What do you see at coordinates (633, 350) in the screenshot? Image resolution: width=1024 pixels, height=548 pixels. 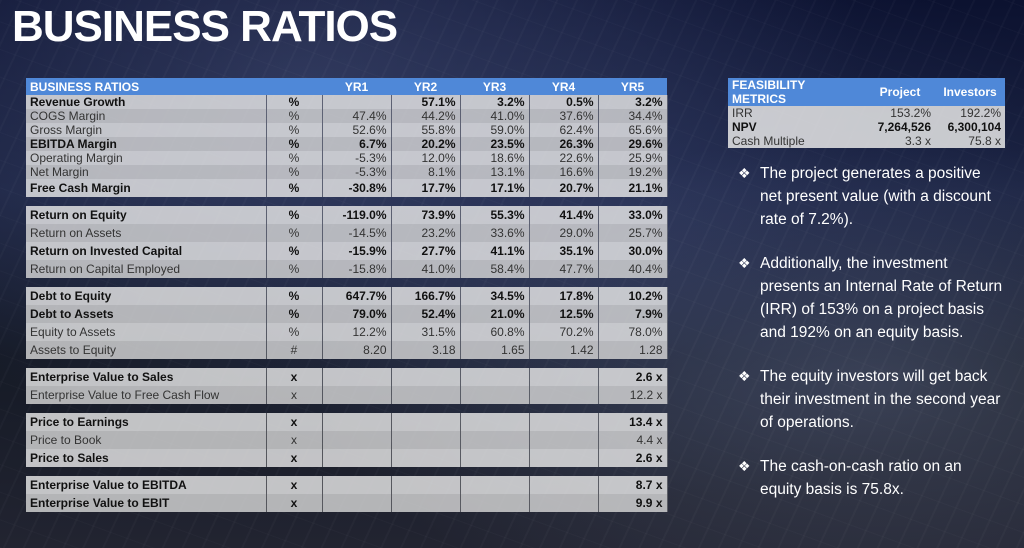 I see `value-cell: 1.28` at bounding box center [633, 350].